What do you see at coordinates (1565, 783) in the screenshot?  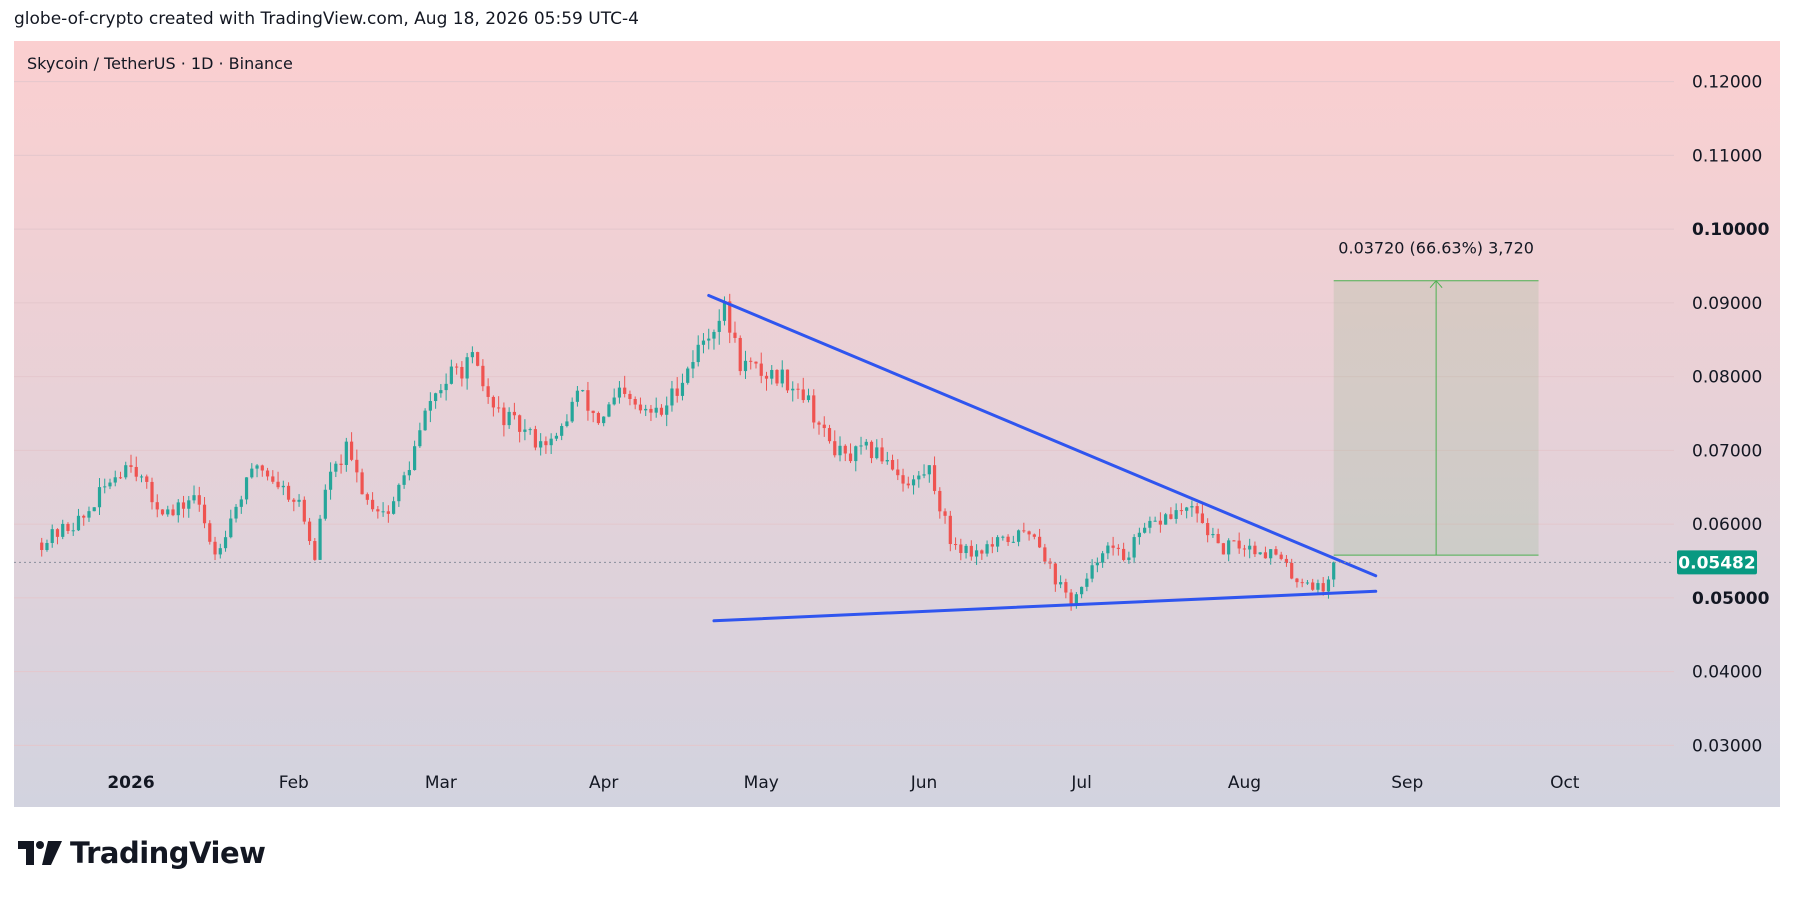 I see `x-tick-label: Oct` at bounding box center [1565, 783].